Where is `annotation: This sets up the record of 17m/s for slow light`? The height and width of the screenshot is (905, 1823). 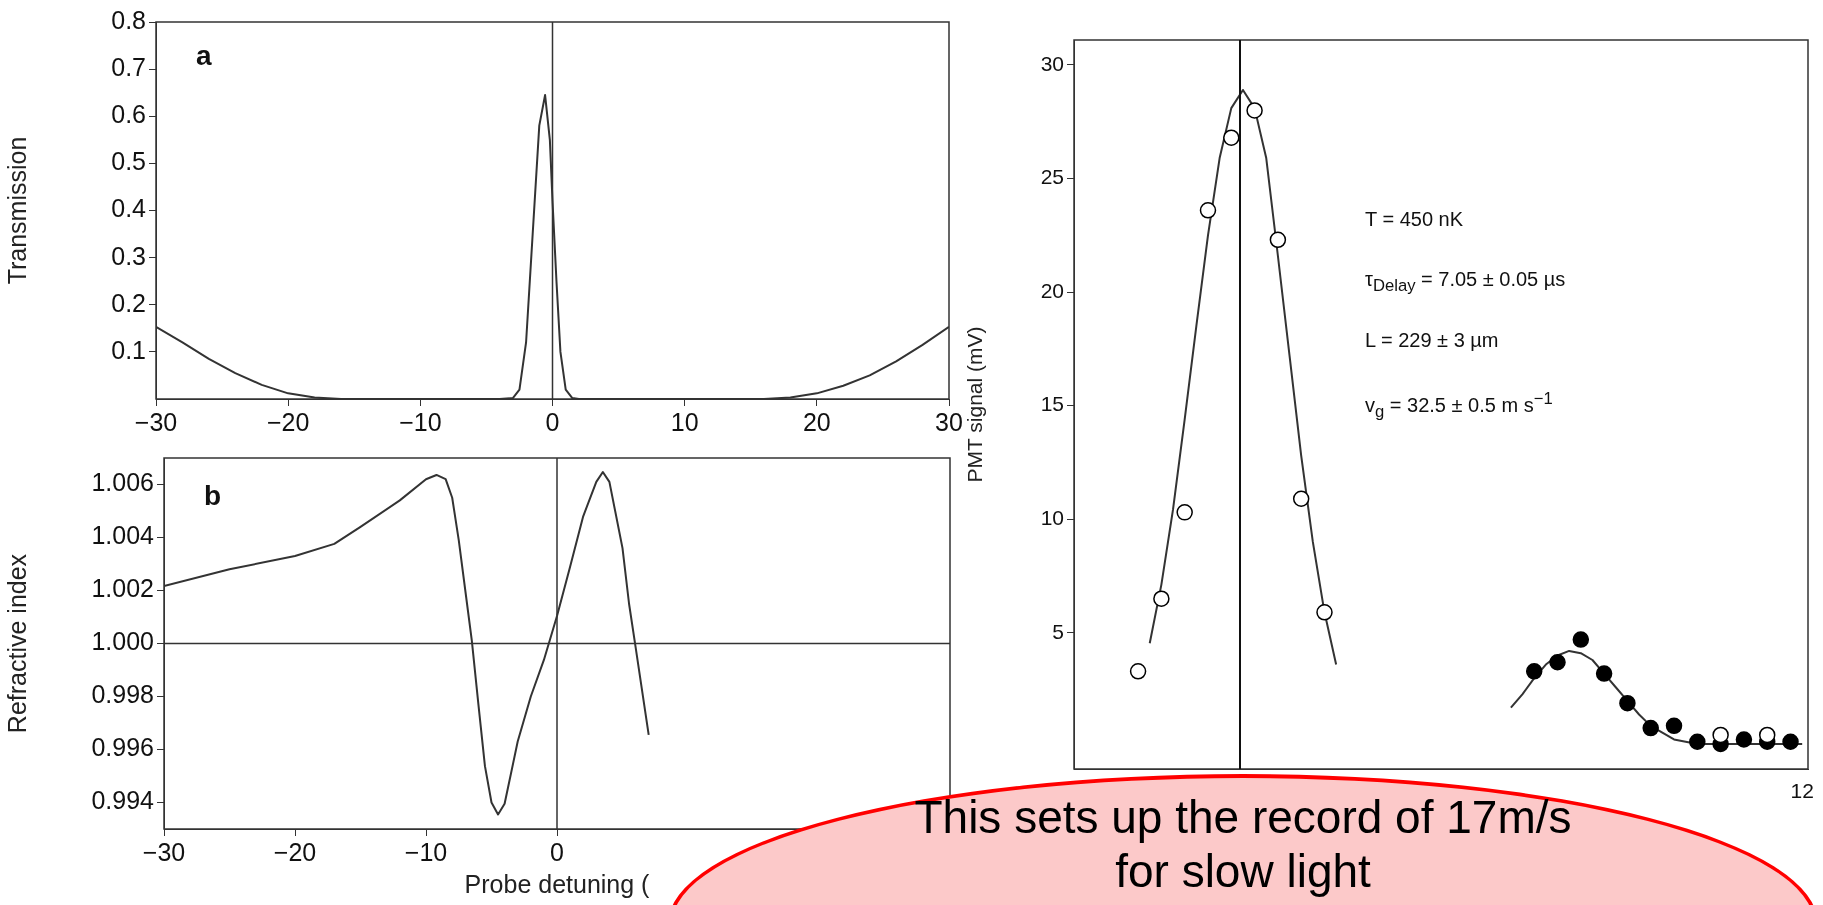
annotation: This sets up the record of 17m/s for slow light is located at coordinates (1243, 844).